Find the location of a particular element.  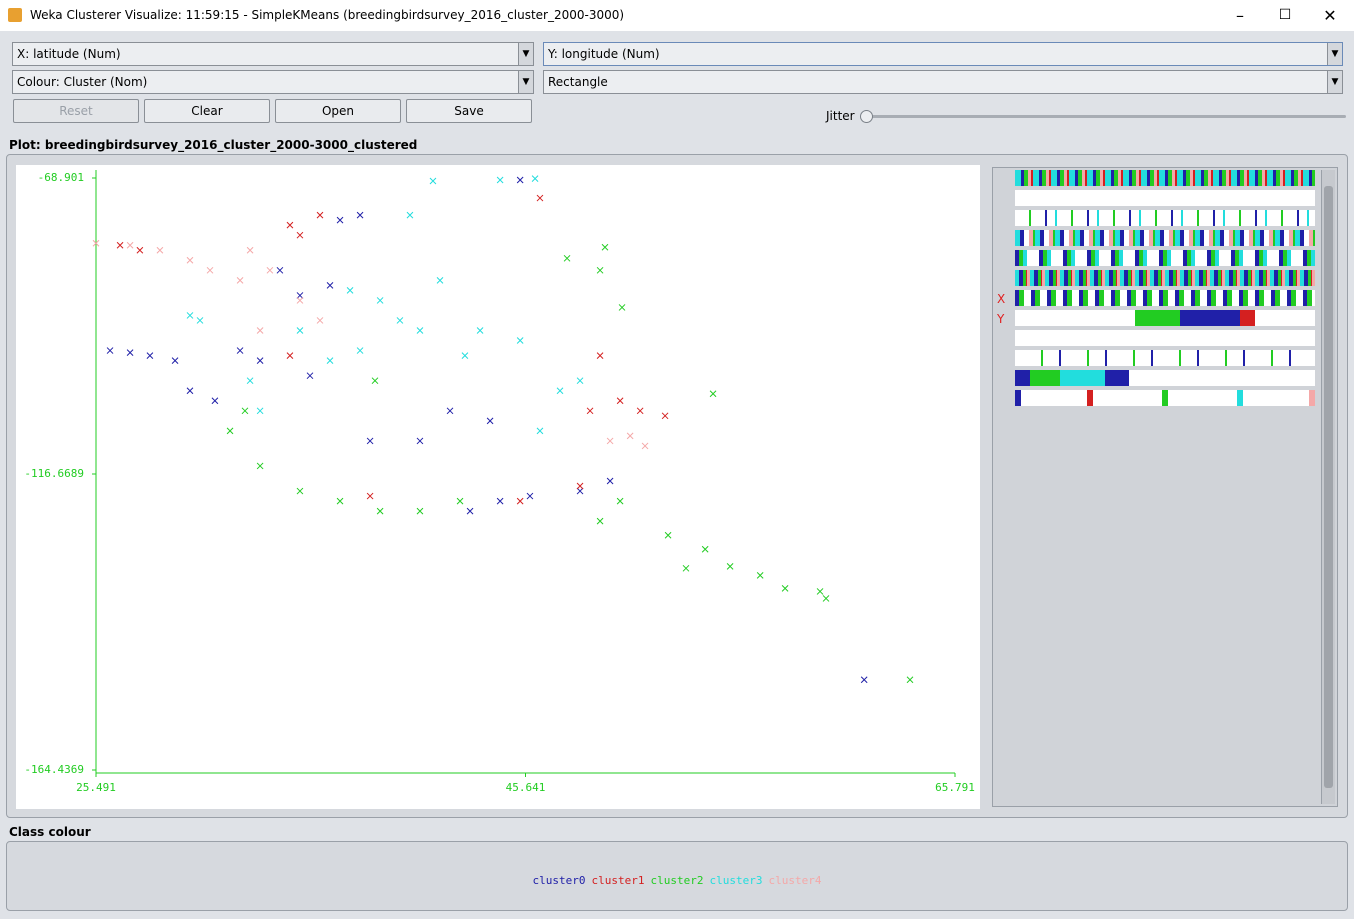

reset-button: Reset is located at coordinates (76, 111).